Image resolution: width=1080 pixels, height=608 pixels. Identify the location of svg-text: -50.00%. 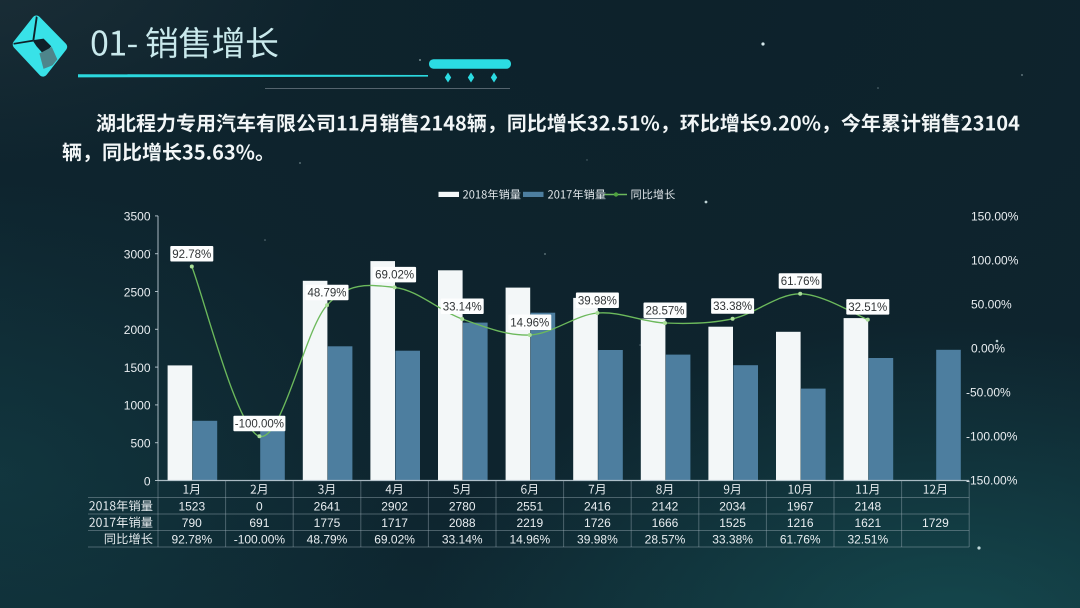
(988, 393).